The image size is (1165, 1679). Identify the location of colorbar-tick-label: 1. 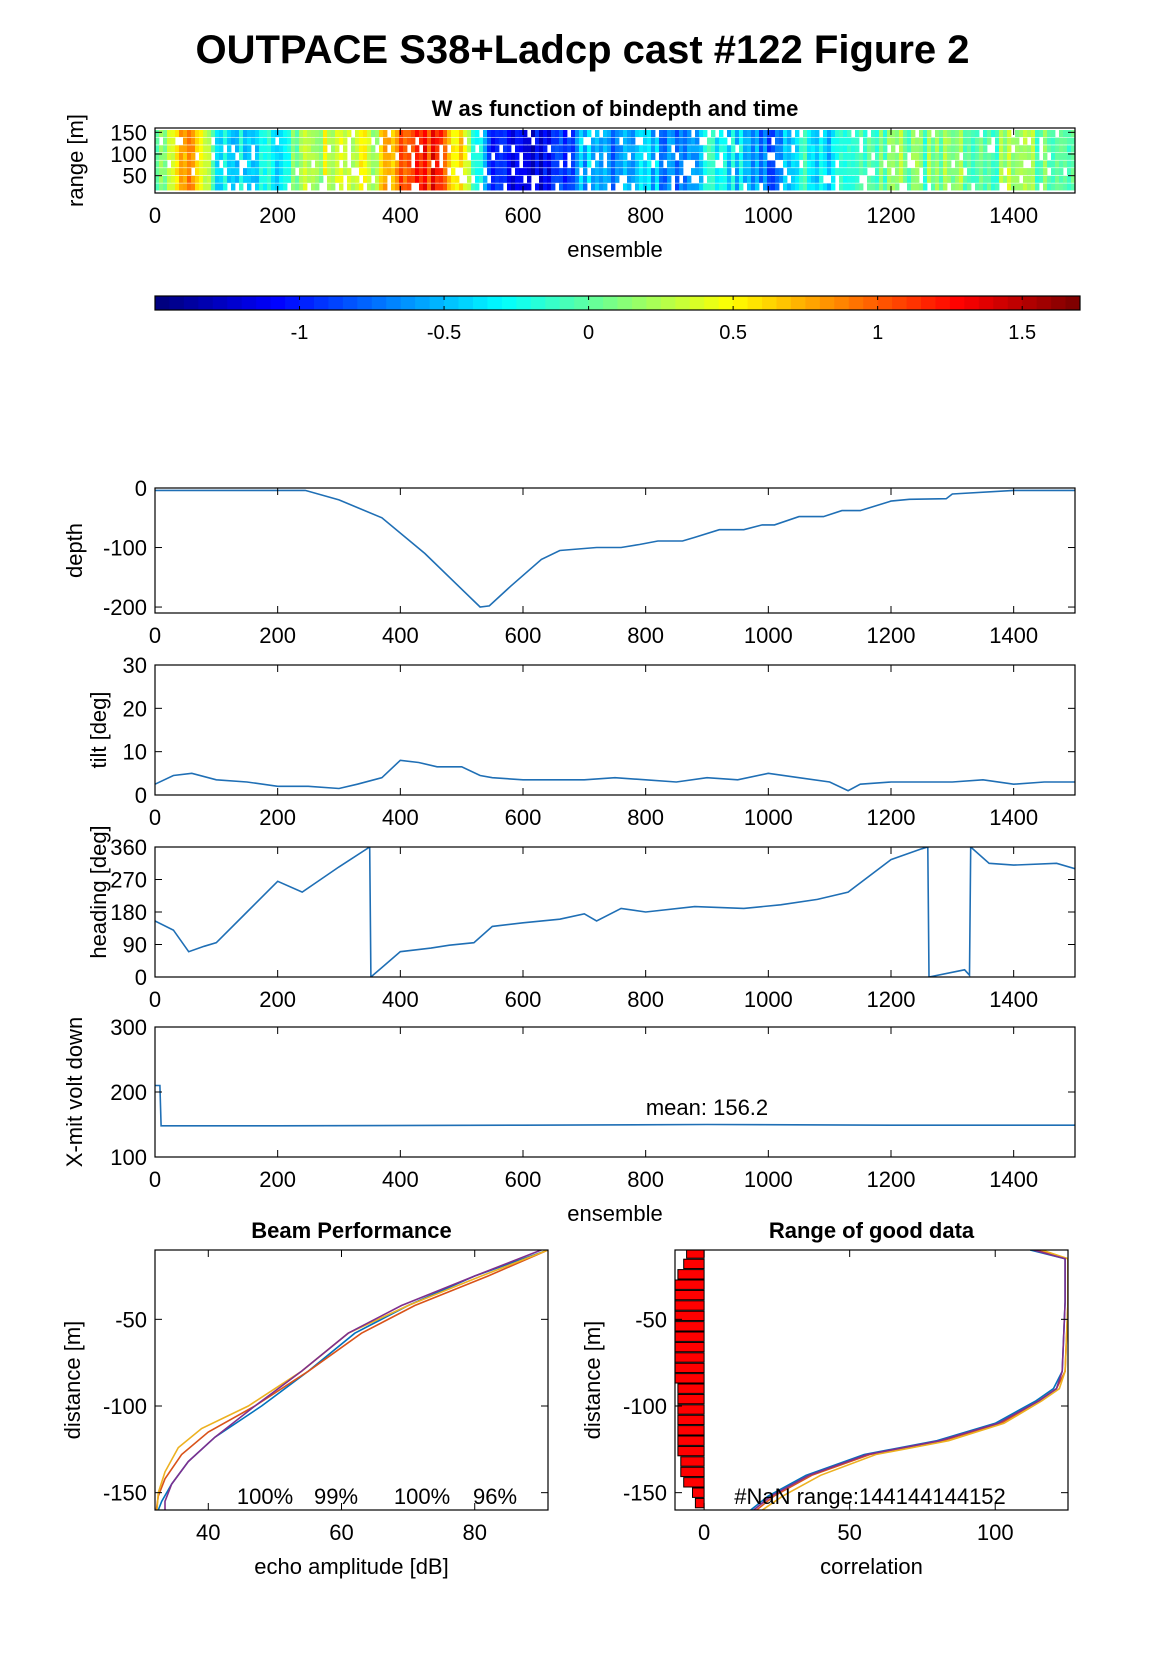
(877, 333).